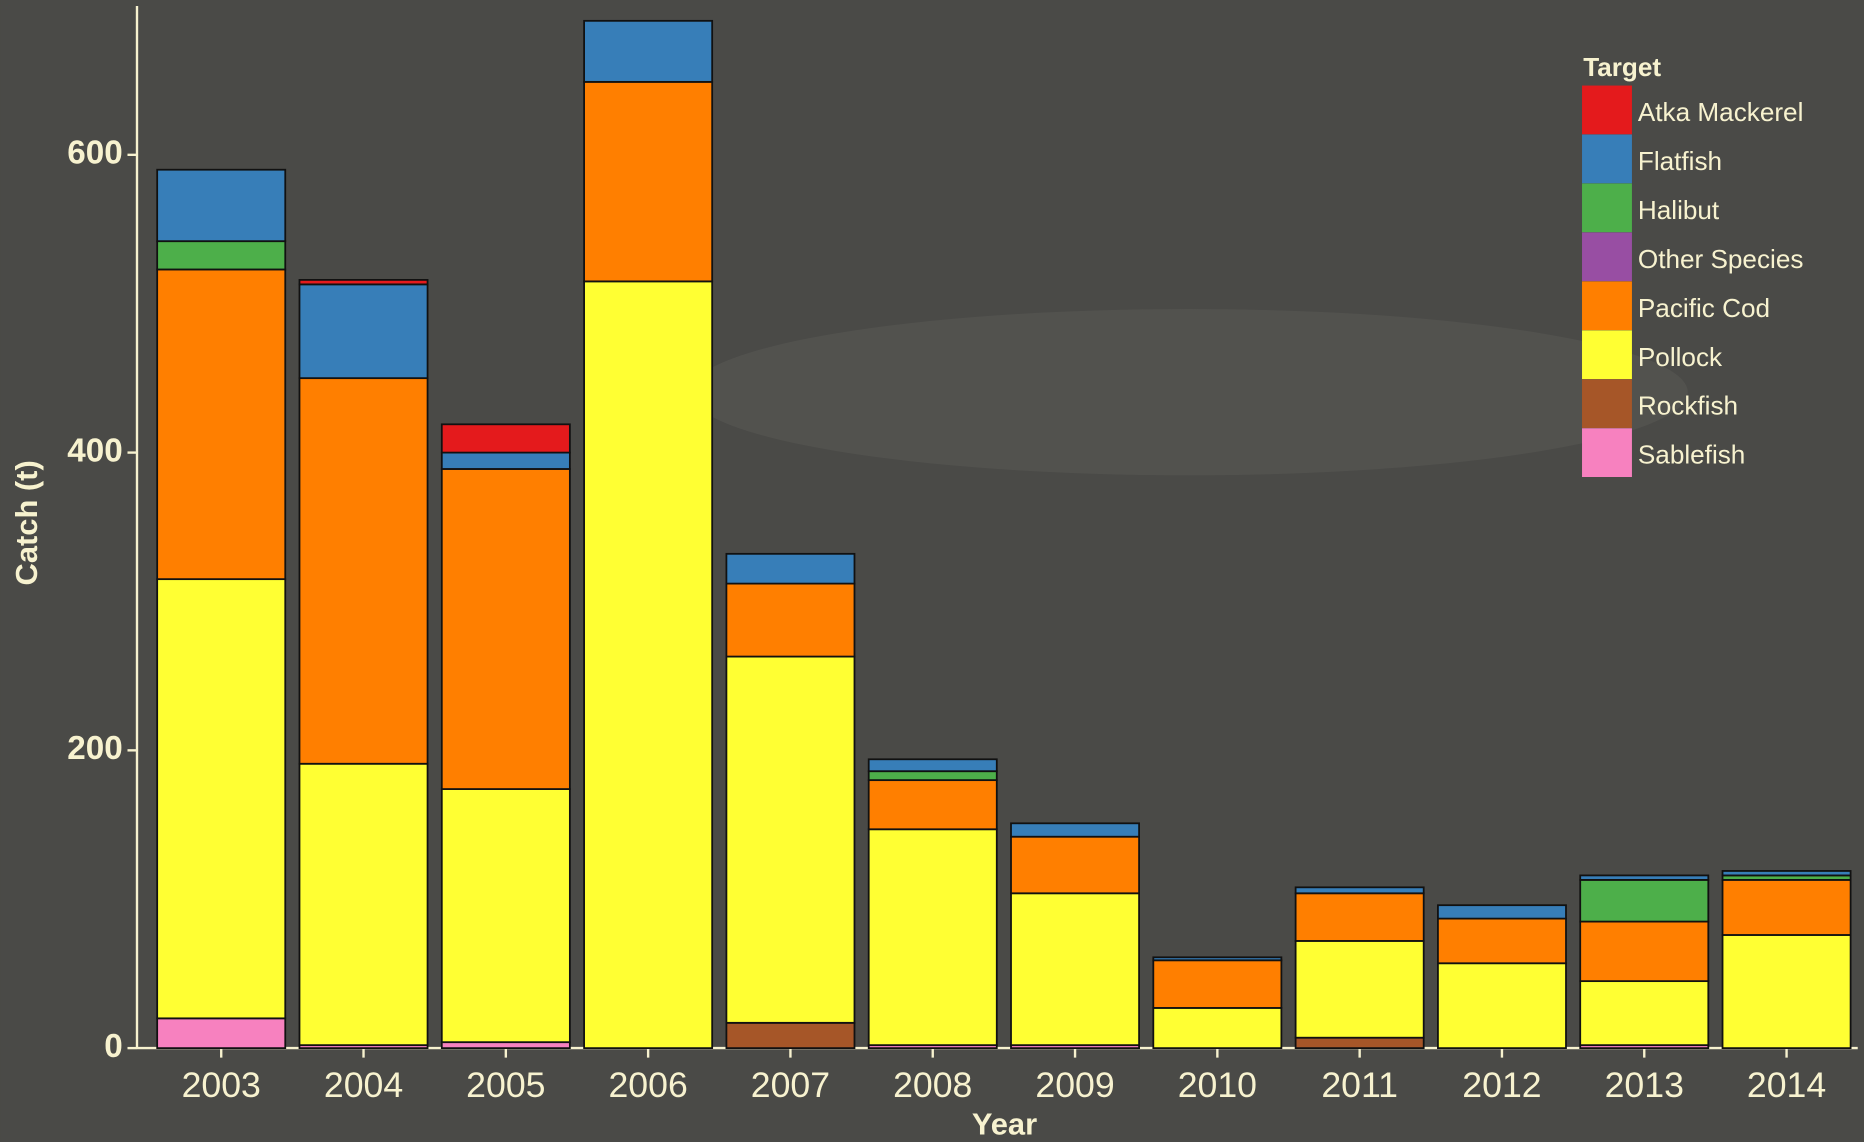 The image size is (1864, 1142). I want to click on x-tick-label: 2006, so click(647, 1085).